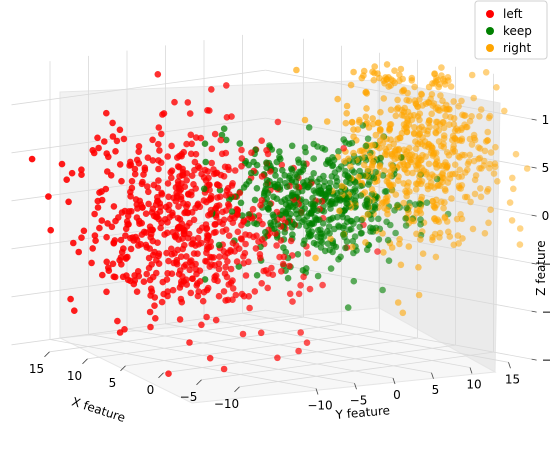 The image size is (550, 451). What do you see at coordinates (36, 369) in the screenshot?
I see `x-tick-label: 15` at bounding box center [36, 369].